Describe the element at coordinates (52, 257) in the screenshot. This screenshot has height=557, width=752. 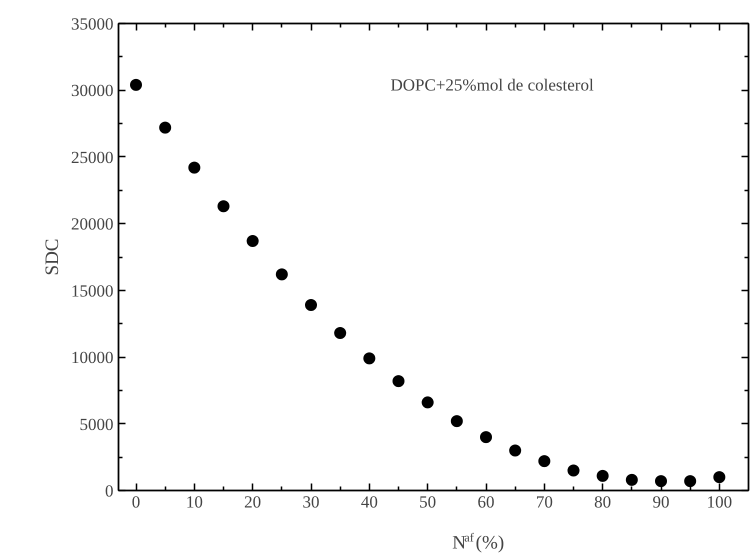
I see `y-axis-title: SDC` at that location.